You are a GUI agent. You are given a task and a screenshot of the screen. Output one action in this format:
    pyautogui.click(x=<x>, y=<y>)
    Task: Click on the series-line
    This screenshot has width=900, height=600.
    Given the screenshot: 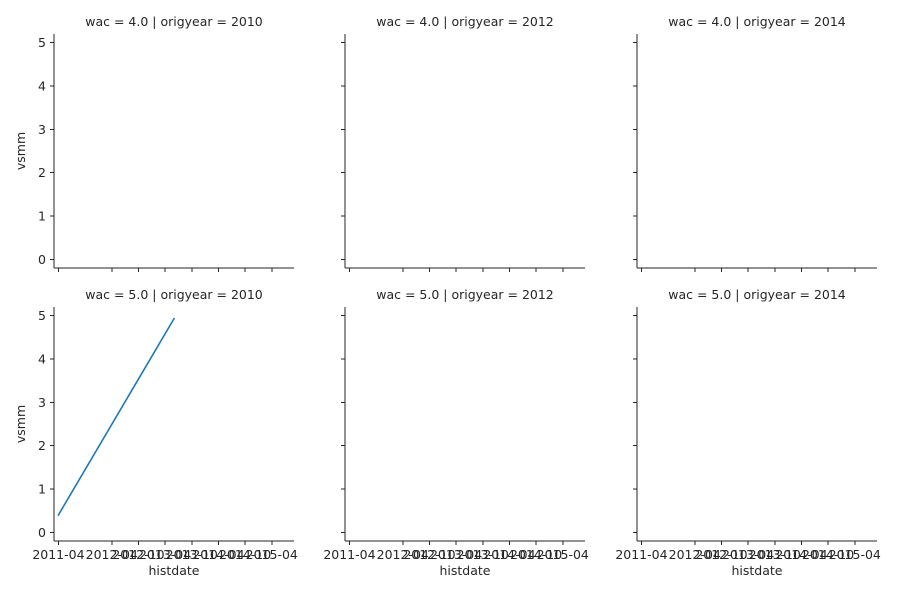 What is the action you would take?
    pyautogui.click(x=116, y=417)
    